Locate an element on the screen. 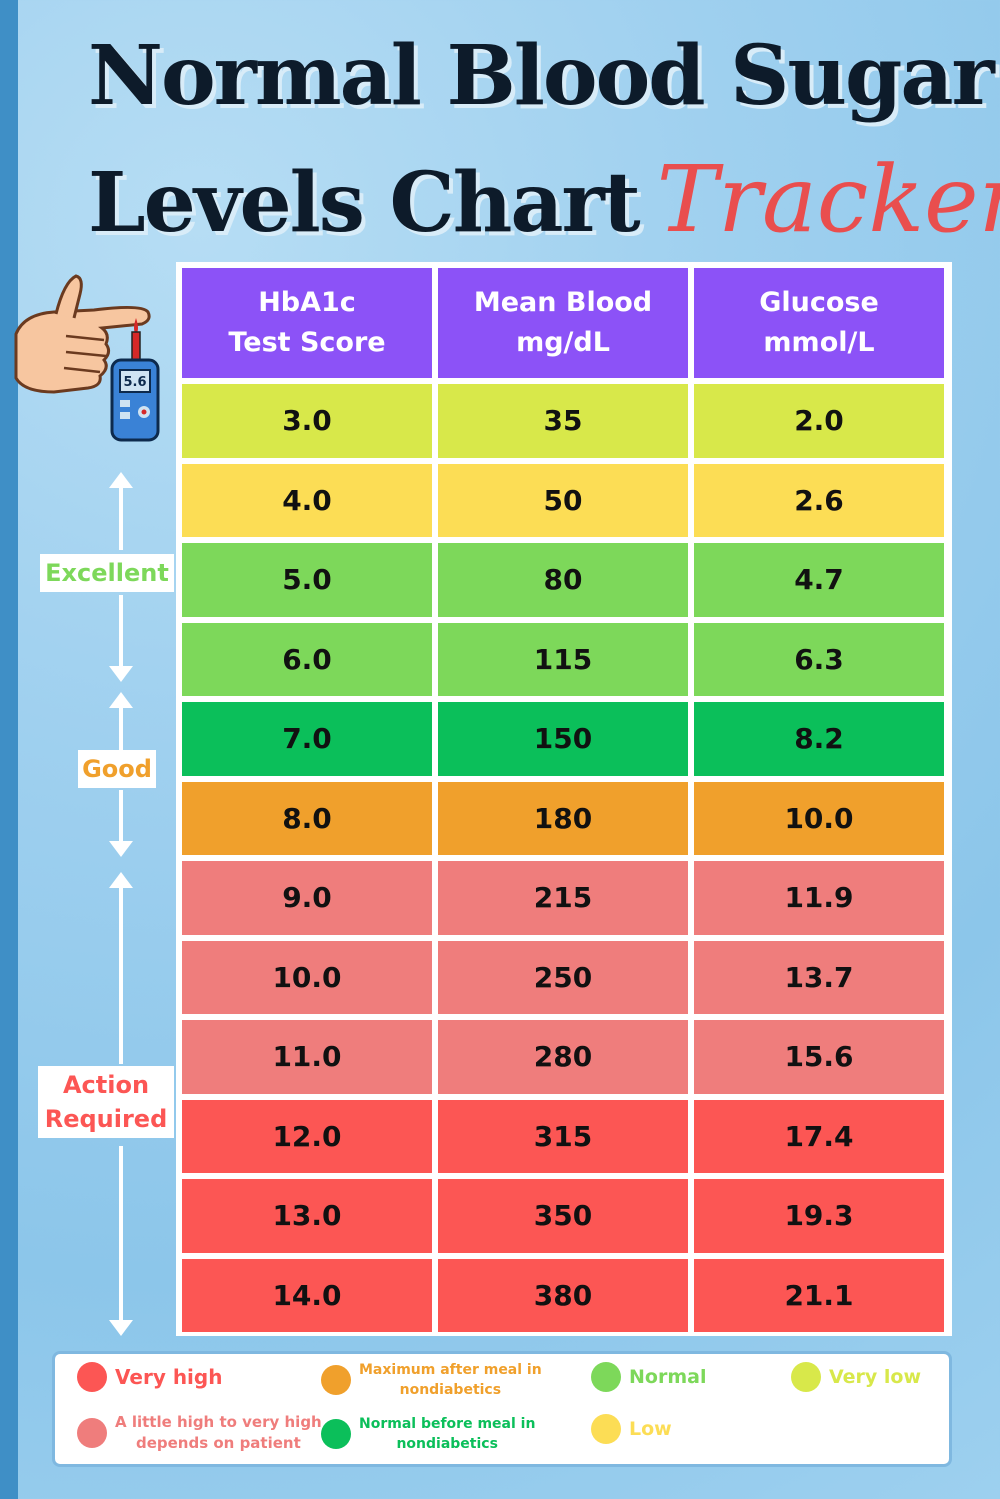 The image size is (1000, 1499). header-hba1c: HbA1c Test Score is located at coordinates (307, 323).